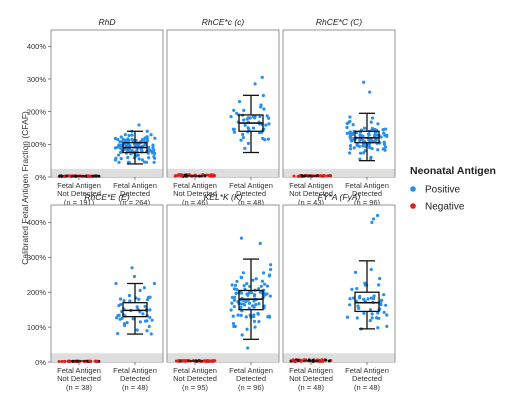  What do you see at coordinates (413, 206) in the screenshot?
I see `legend-negative-marker` at bounding box center [413, 206].